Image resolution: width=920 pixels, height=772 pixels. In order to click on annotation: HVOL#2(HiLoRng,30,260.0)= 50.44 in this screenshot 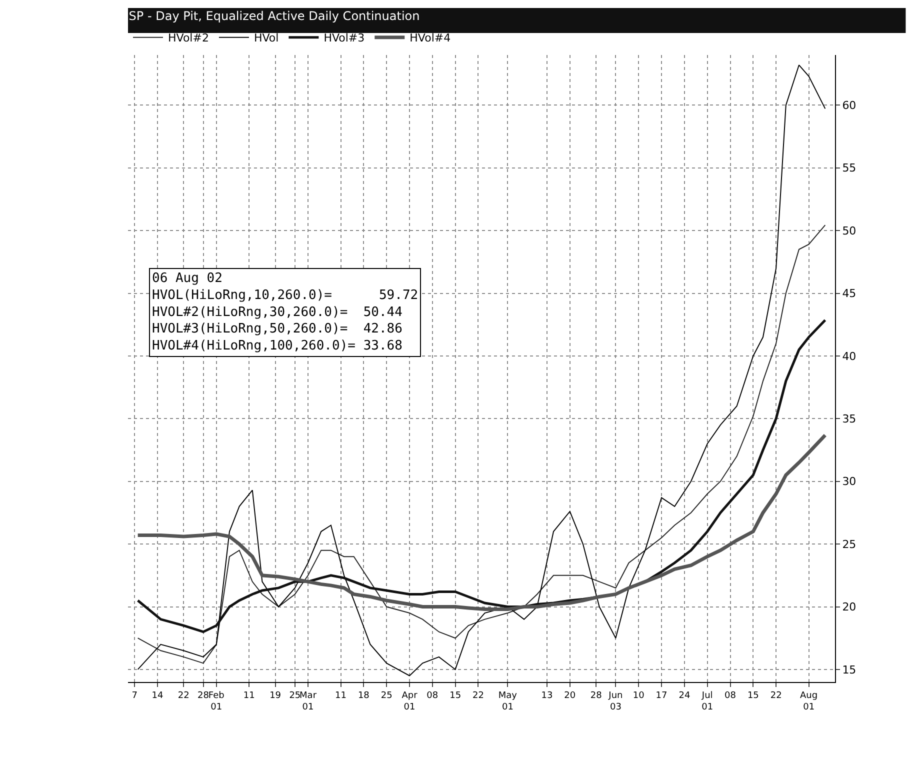, I will do `click(277, 312)`.